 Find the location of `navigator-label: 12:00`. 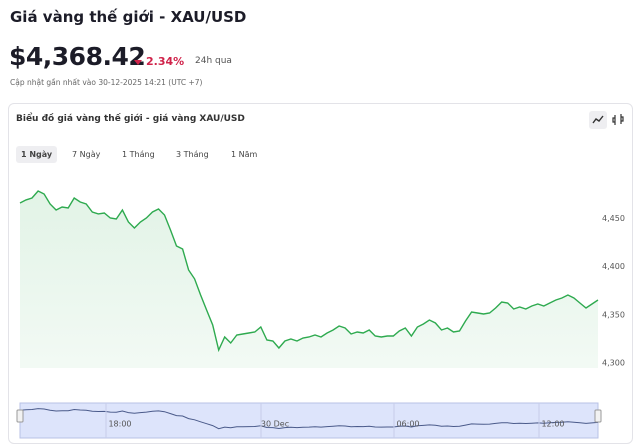

navigator-label: 12:00 is located at coordinates (552, 424).